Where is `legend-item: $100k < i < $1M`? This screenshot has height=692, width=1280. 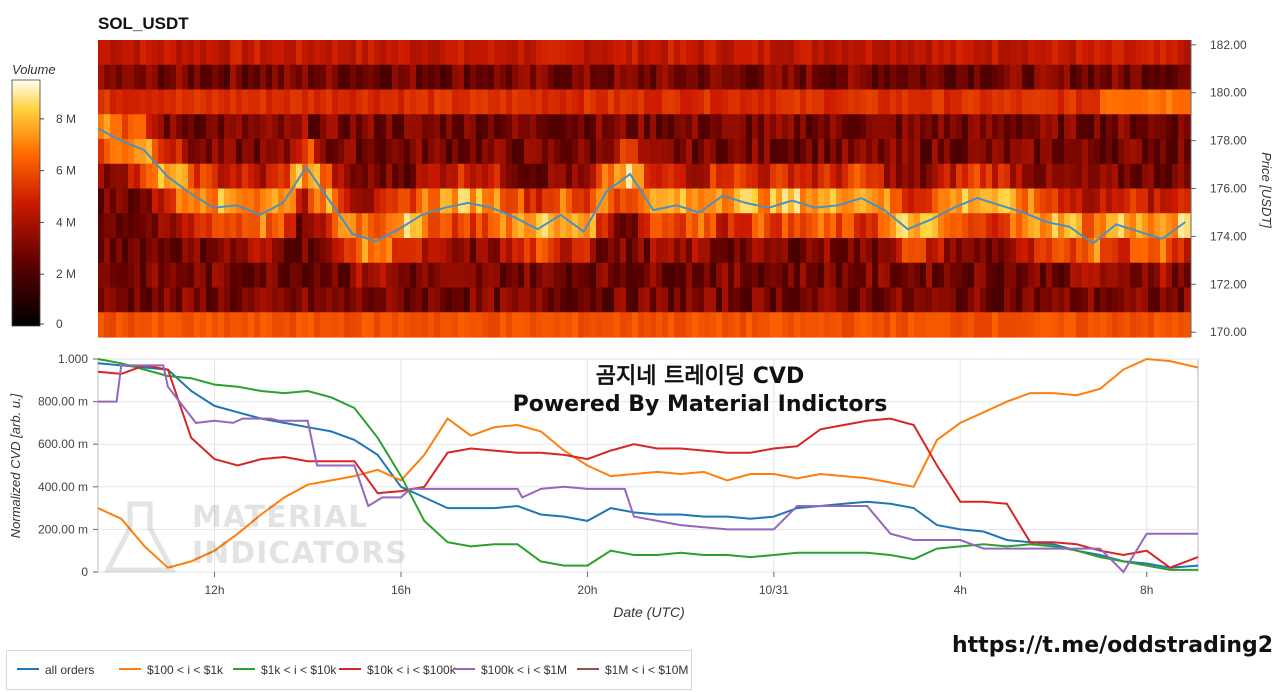 legend-item: $100k < i < $1M is located at coordinates (510, 670).